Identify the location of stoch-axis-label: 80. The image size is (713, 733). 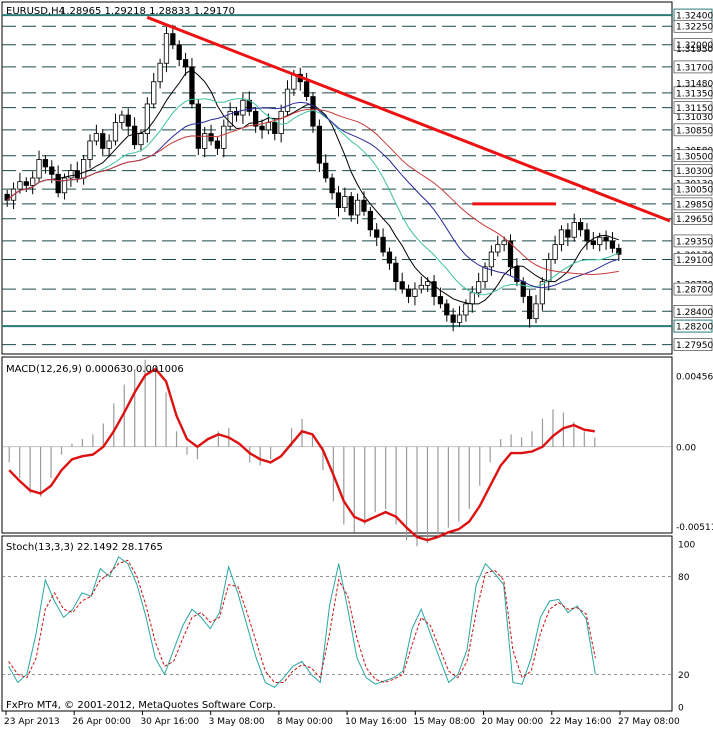
(684, 578).